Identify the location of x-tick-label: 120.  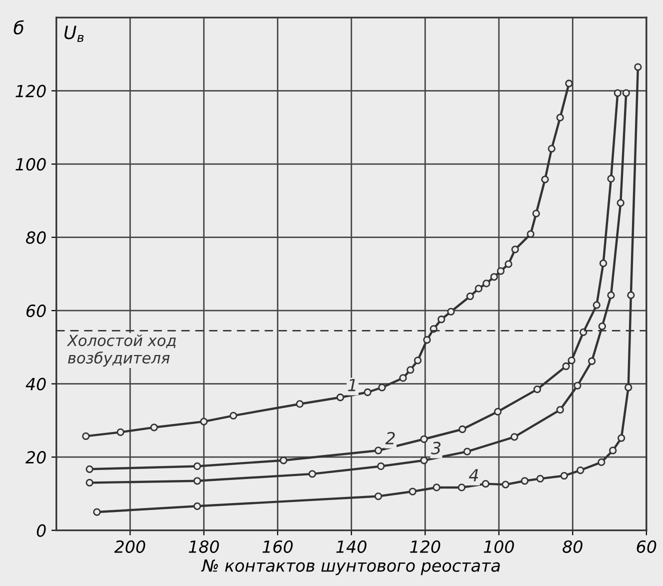
(425, 546).